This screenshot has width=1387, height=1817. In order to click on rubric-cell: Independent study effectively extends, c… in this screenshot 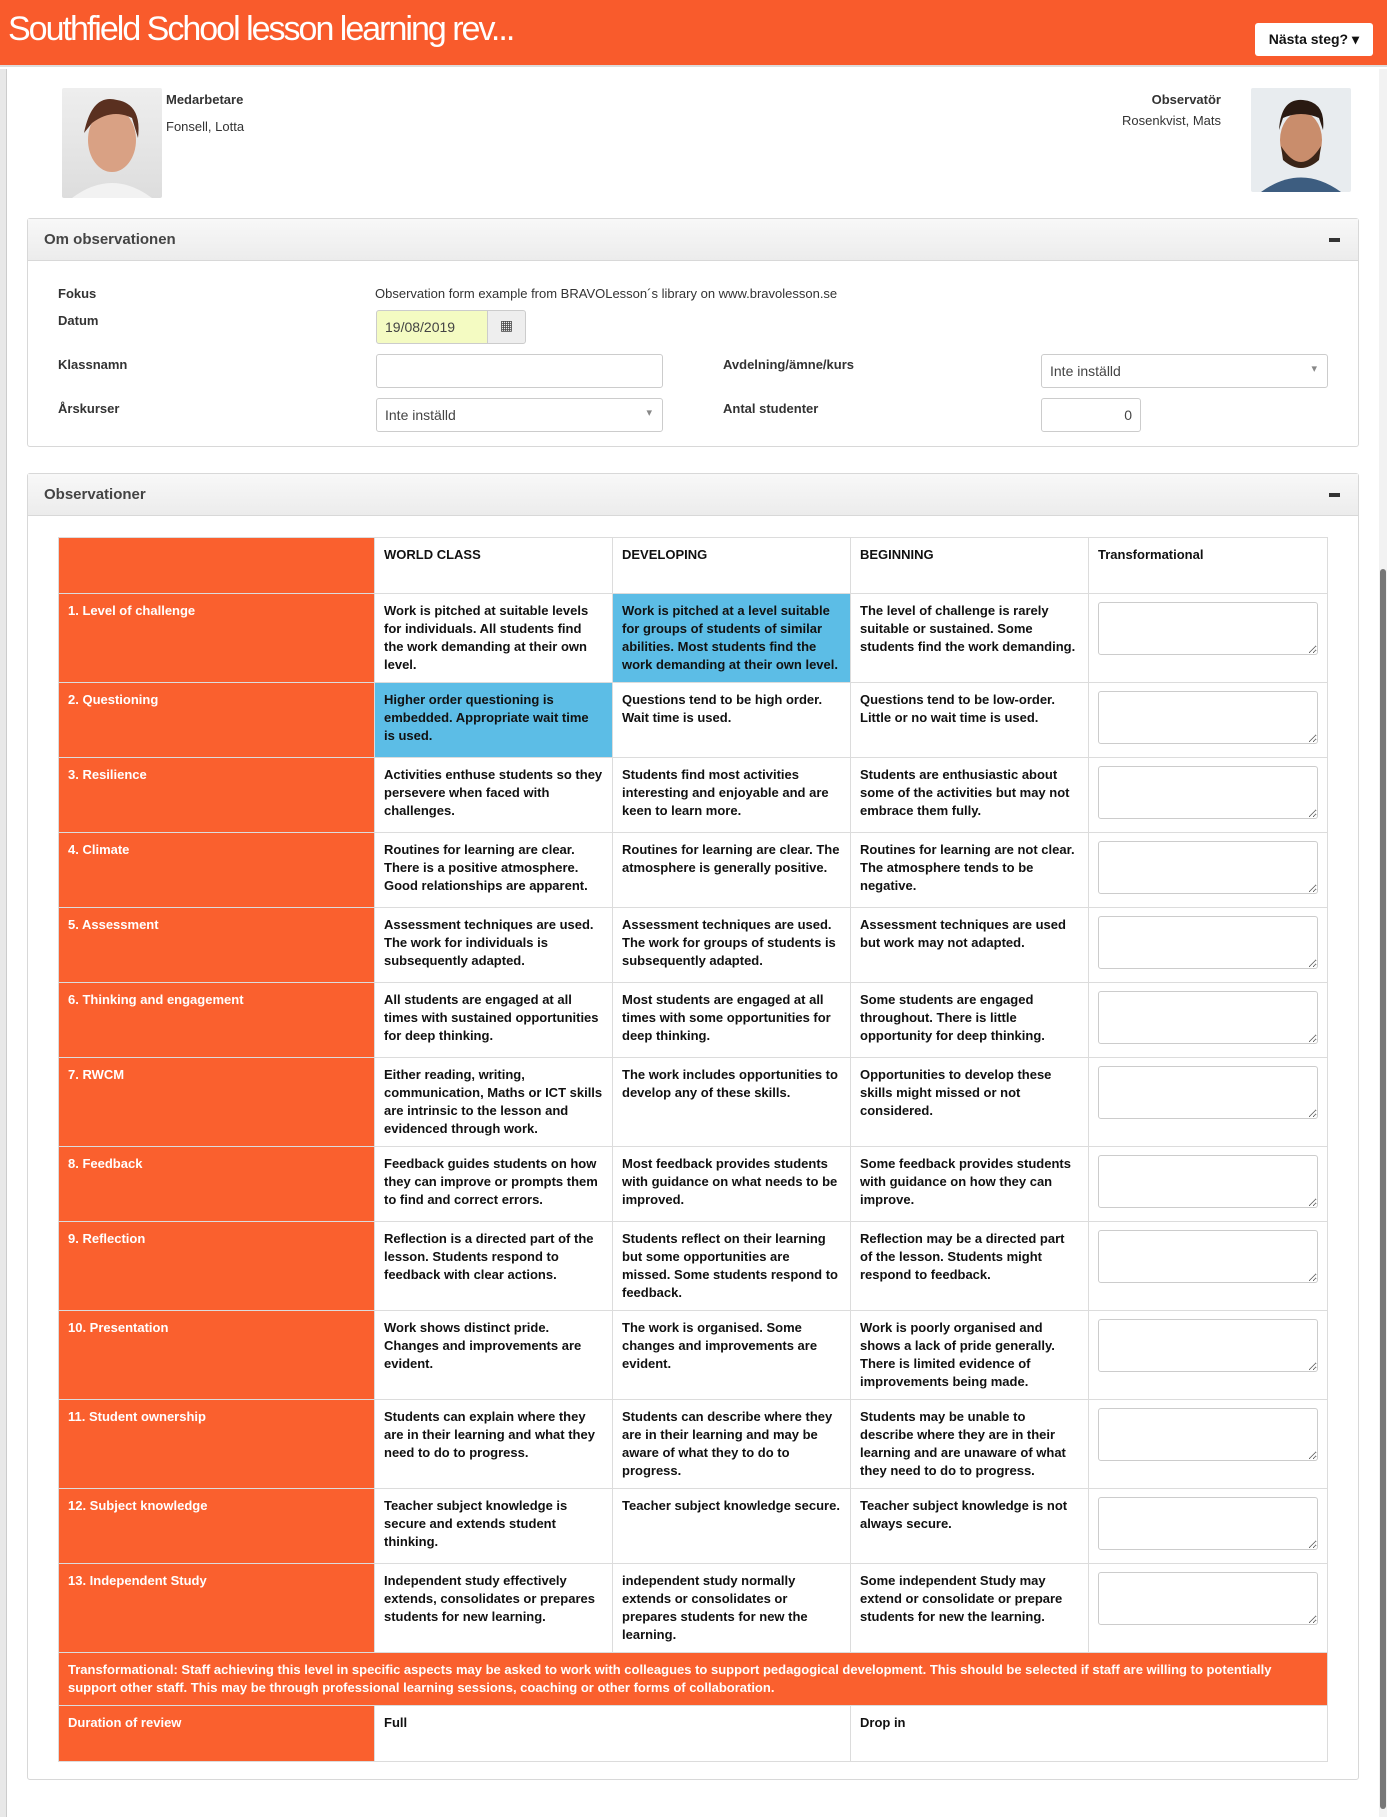, I will do `click(493, 1608)`.